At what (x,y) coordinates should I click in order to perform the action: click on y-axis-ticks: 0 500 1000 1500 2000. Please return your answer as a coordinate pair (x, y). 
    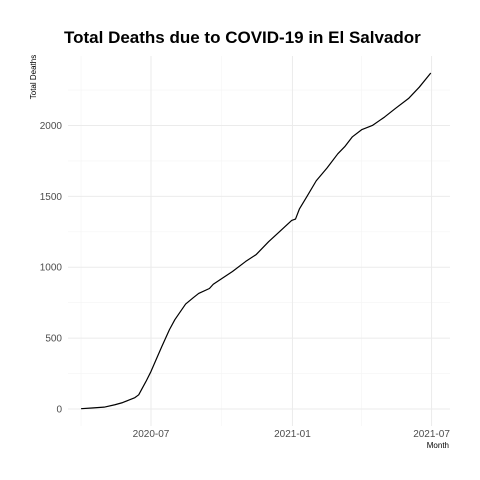
    Looking at the image, I should click on (51, 268).